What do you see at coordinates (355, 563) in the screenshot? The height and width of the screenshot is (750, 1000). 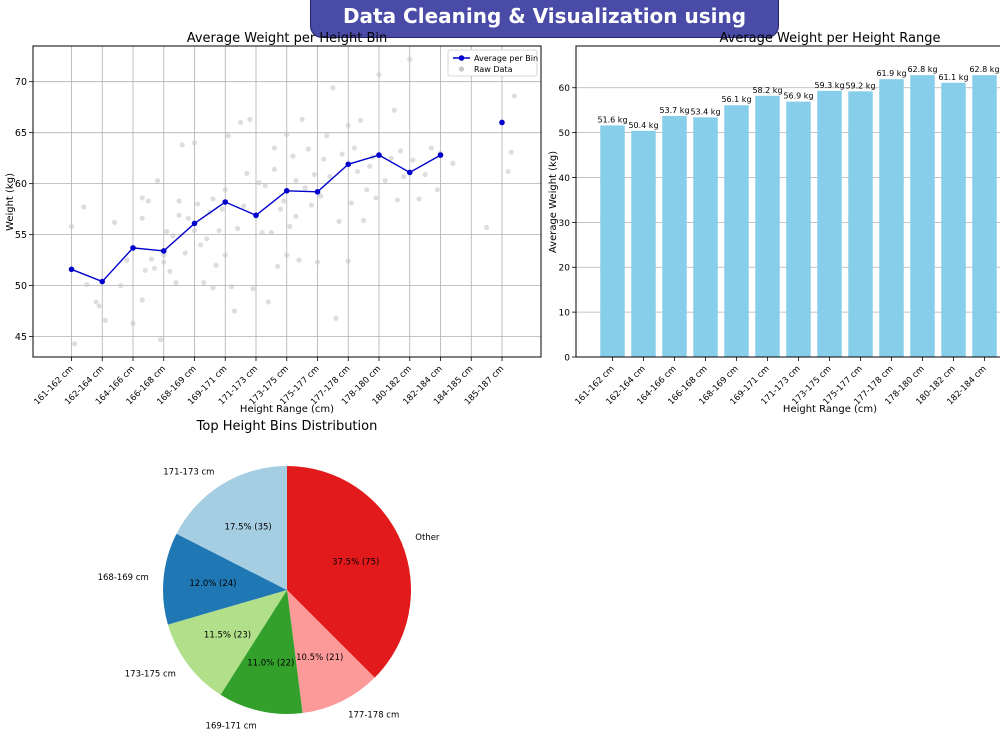 I see `pie-pct-label: 37.5% (75)` at bounding box center [355, 563].